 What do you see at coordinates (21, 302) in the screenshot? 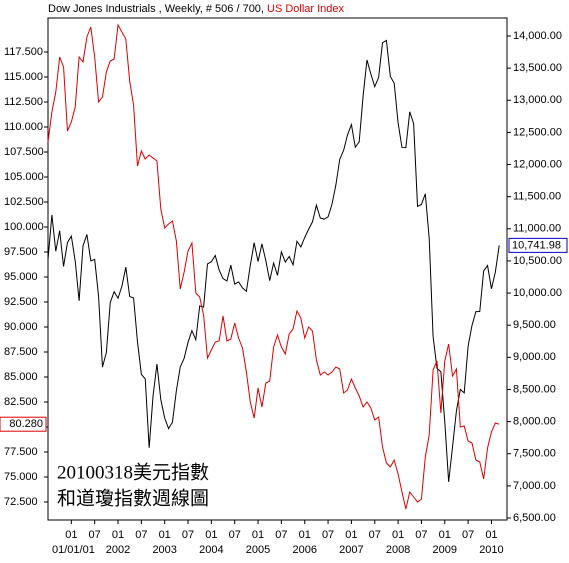
I see `y-tick-label: 92.500` at bounding box center [21, 302].